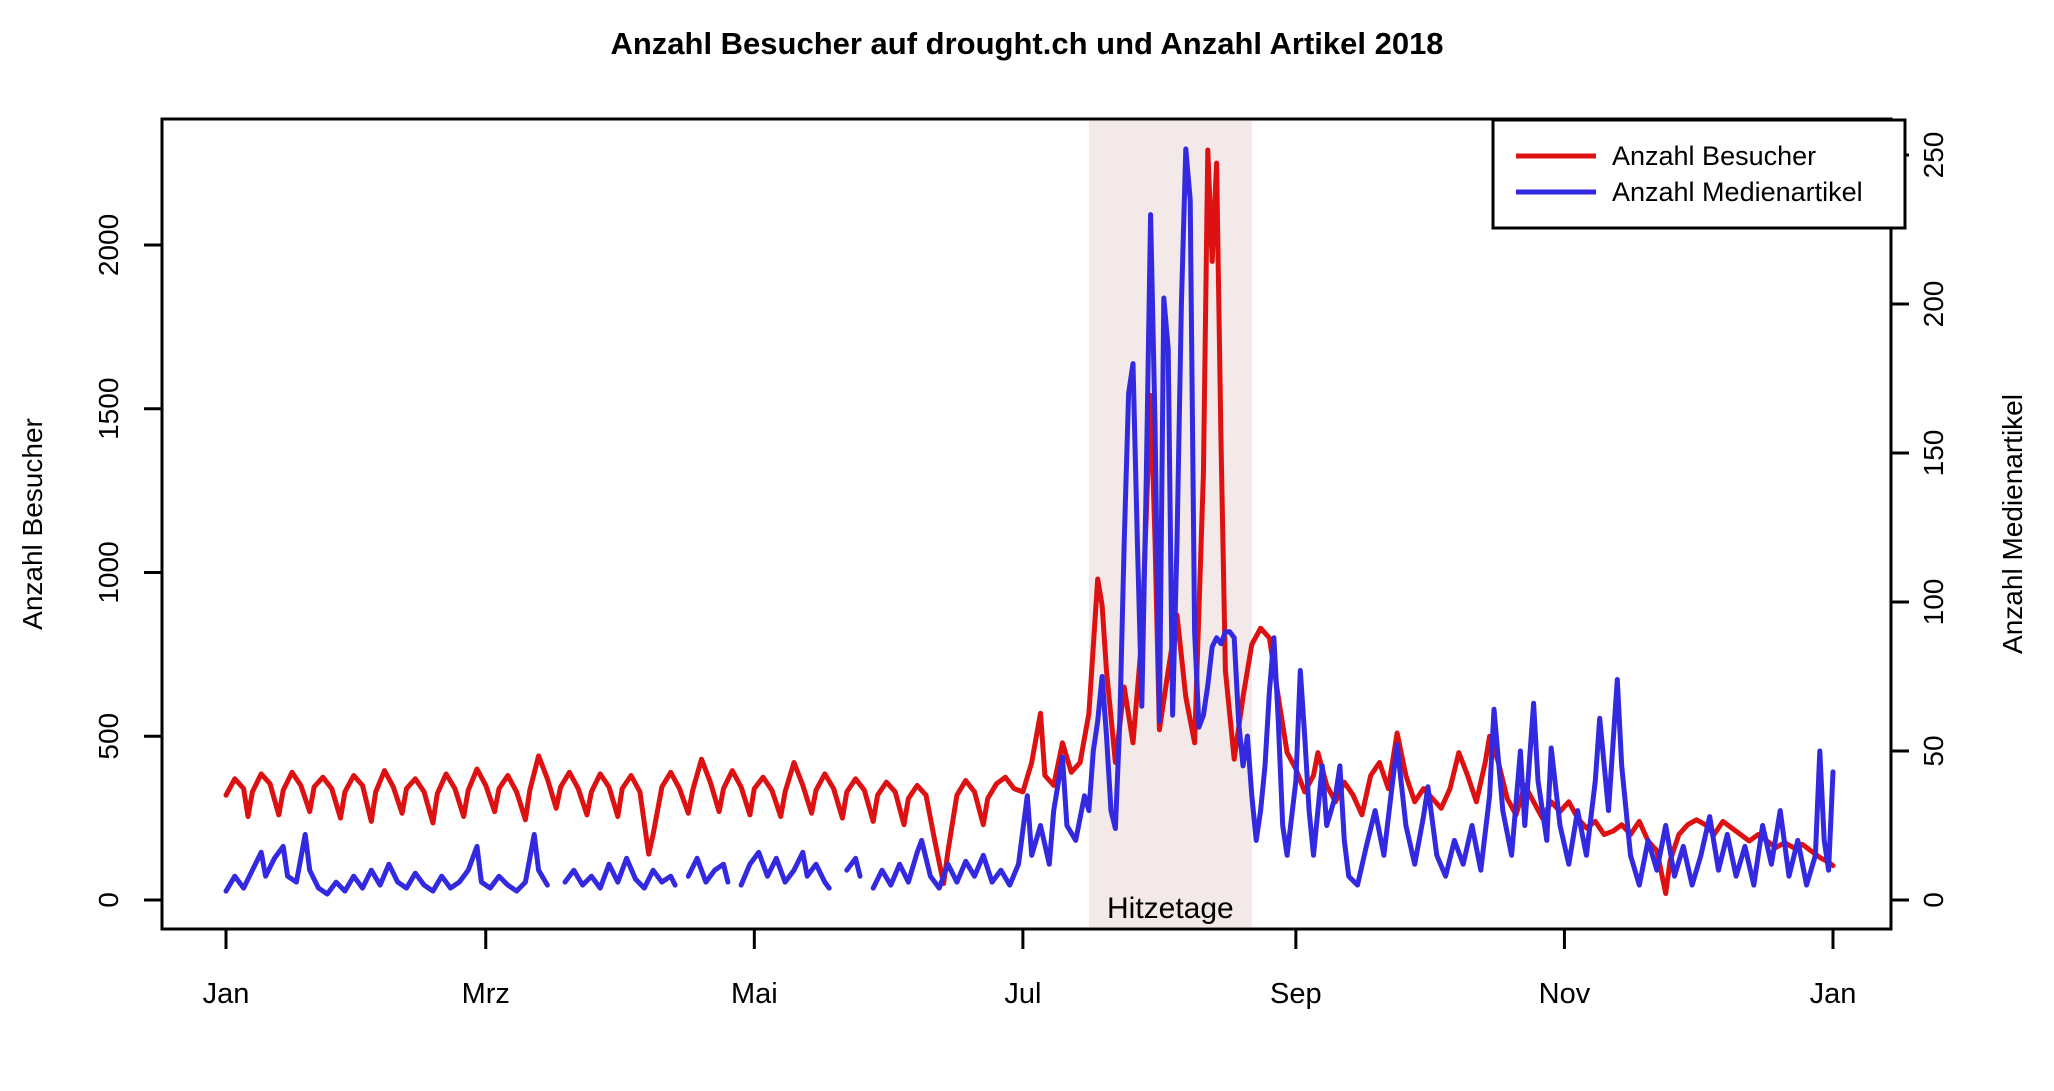 The width and height of the screenshot is (2054, 1091). I want to click on legend-label: Anzahl Besucher, so click(1714, 156).